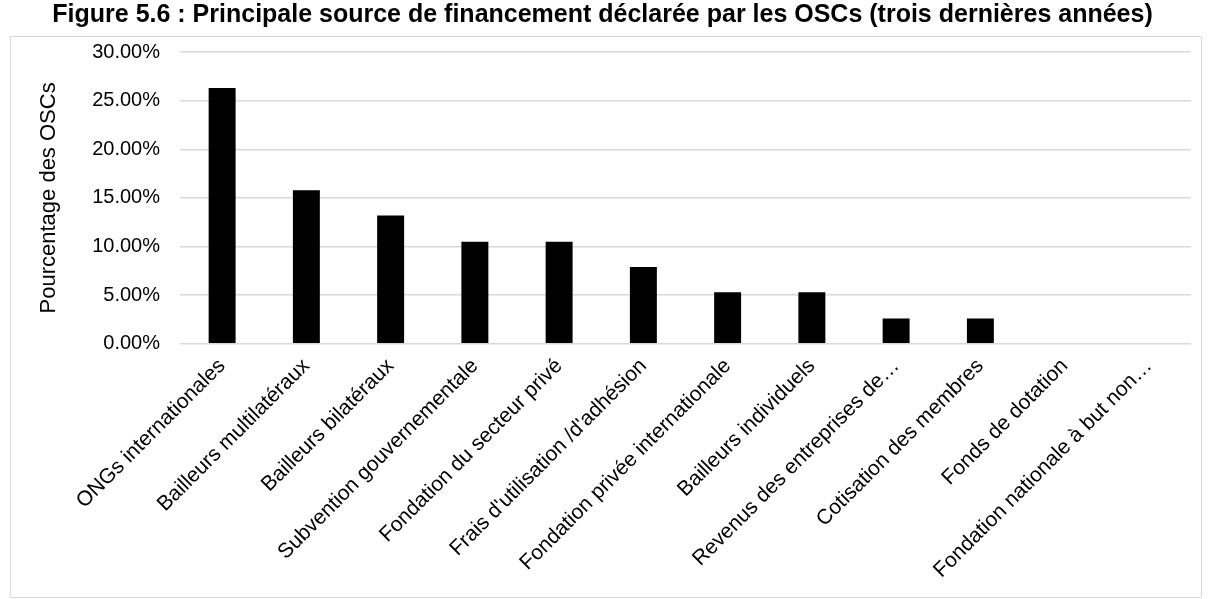  Describe the element at coordinates (126, 196) in the screenshot. I see `y-tick-label: 15.00%` at that location.